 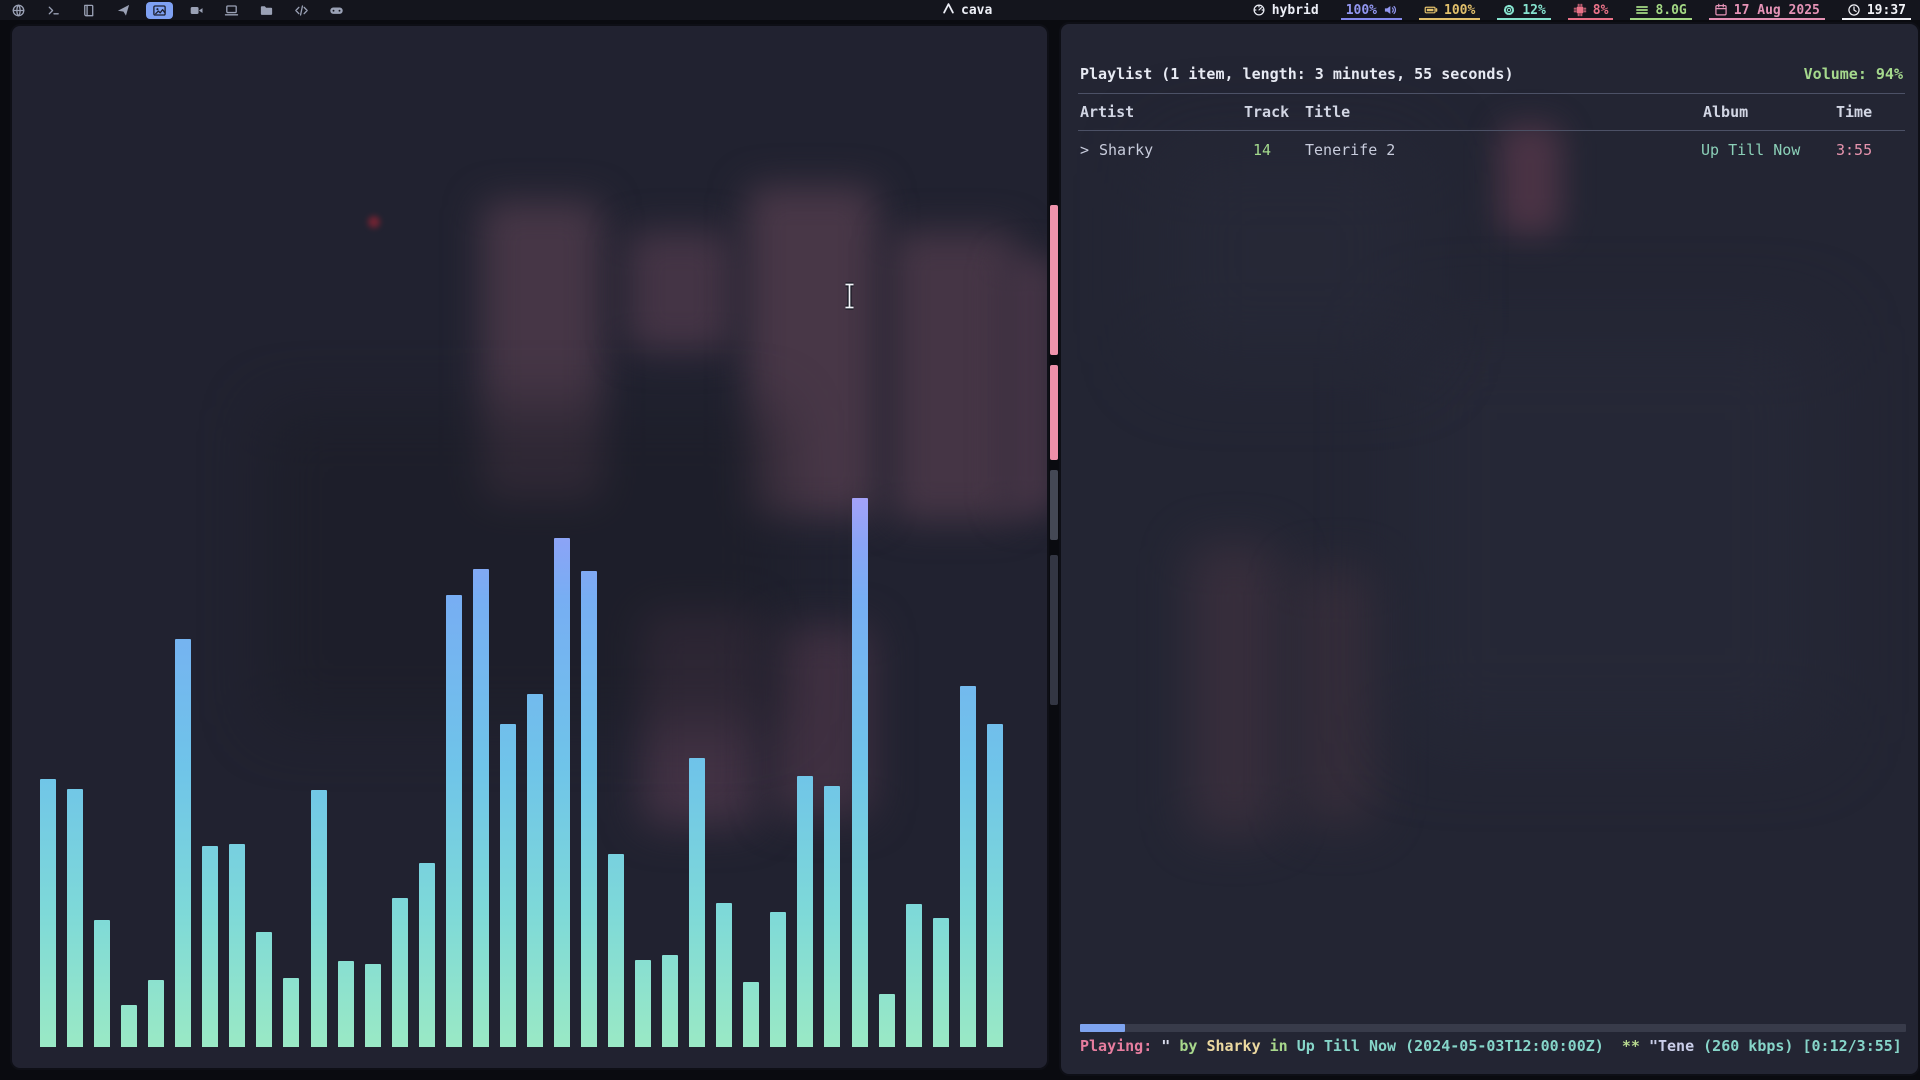 I want to click on taskbar-apps, so click(x=177, y=10).